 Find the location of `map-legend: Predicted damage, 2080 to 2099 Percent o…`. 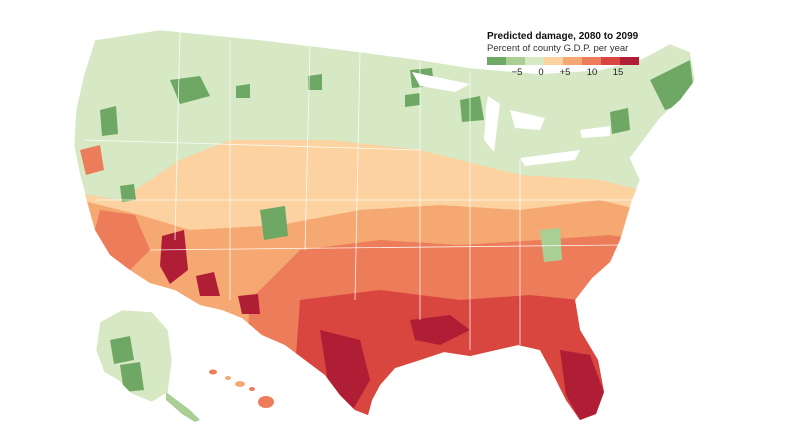

map-legend: Predicted damage, 2080 to 2099 Percent o… is located at coordinates (567, 55).